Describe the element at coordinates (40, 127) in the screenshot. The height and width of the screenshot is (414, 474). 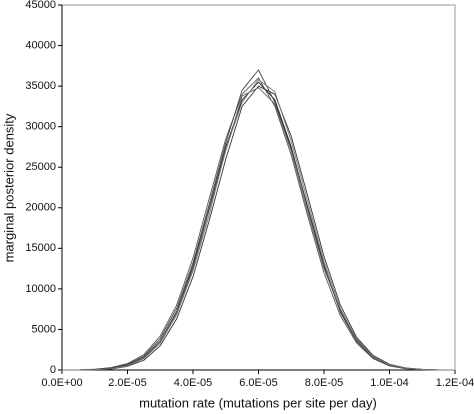
I see `y-tick-label: 30000` at that location.